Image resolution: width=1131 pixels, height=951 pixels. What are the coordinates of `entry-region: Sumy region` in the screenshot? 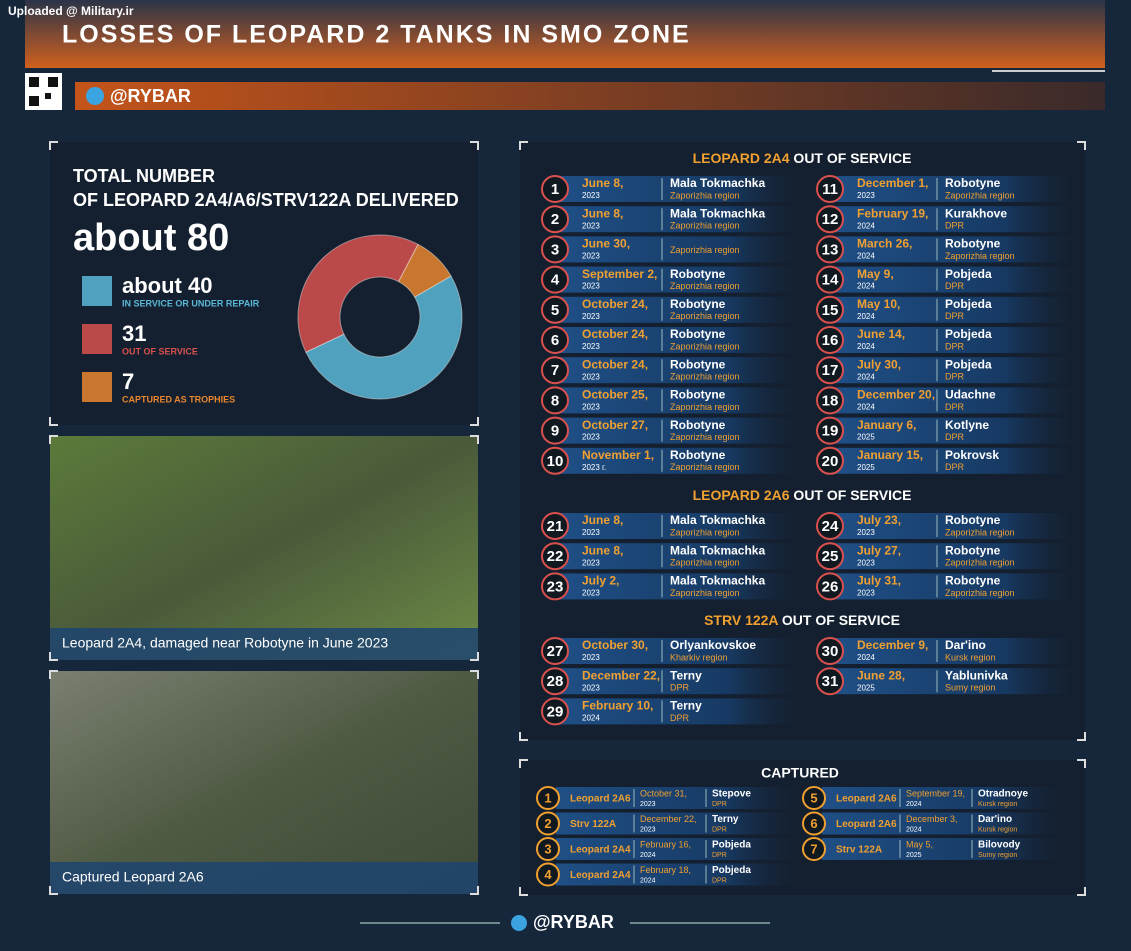 It's located at (970, 688).